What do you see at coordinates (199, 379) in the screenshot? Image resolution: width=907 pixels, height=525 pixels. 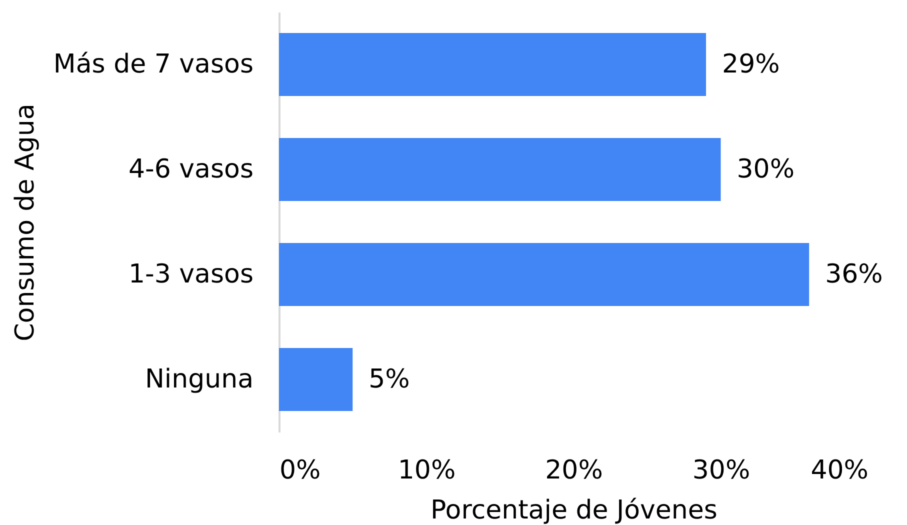 I see `y-tick-label: Ninguna` at bounding box center [199, 379].